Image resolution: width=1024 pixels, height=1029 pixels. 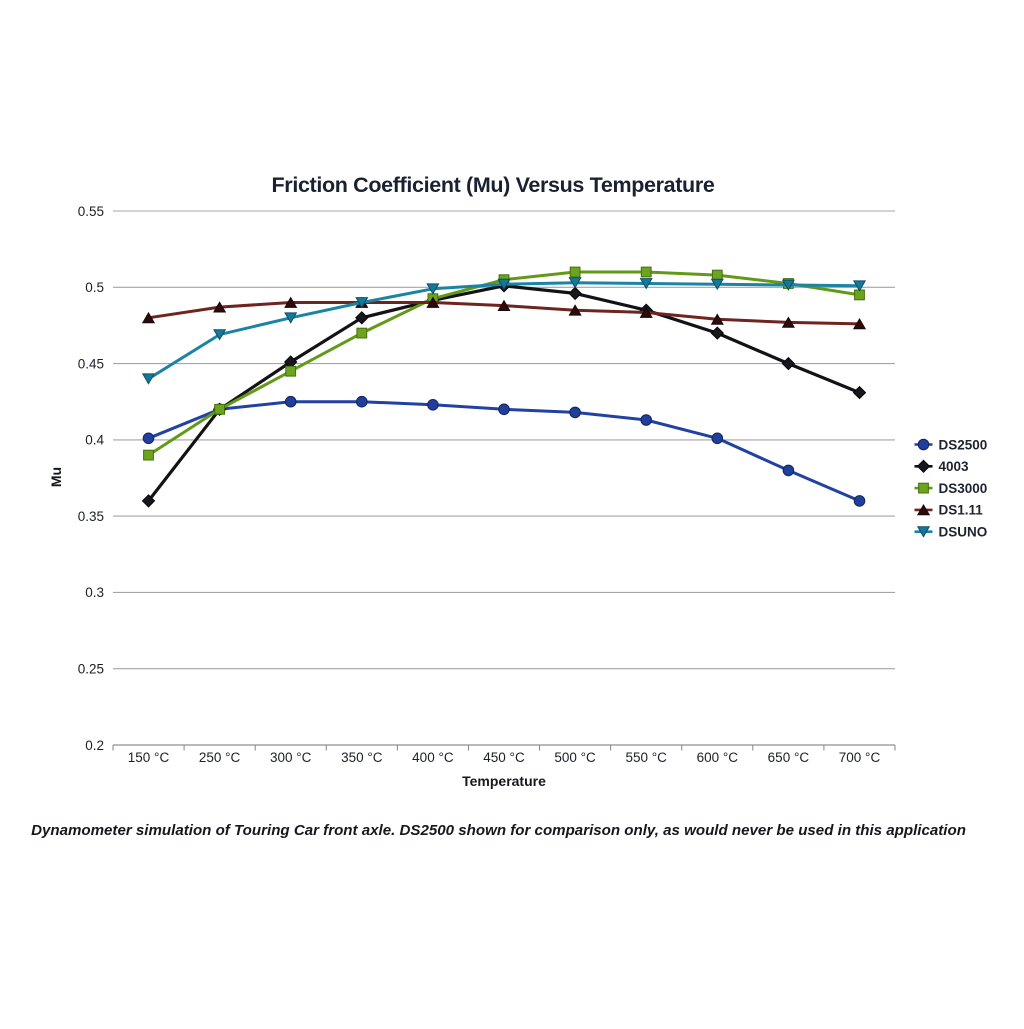 I want to click on svg-text: 500 °C, so click(x=575, y=757).